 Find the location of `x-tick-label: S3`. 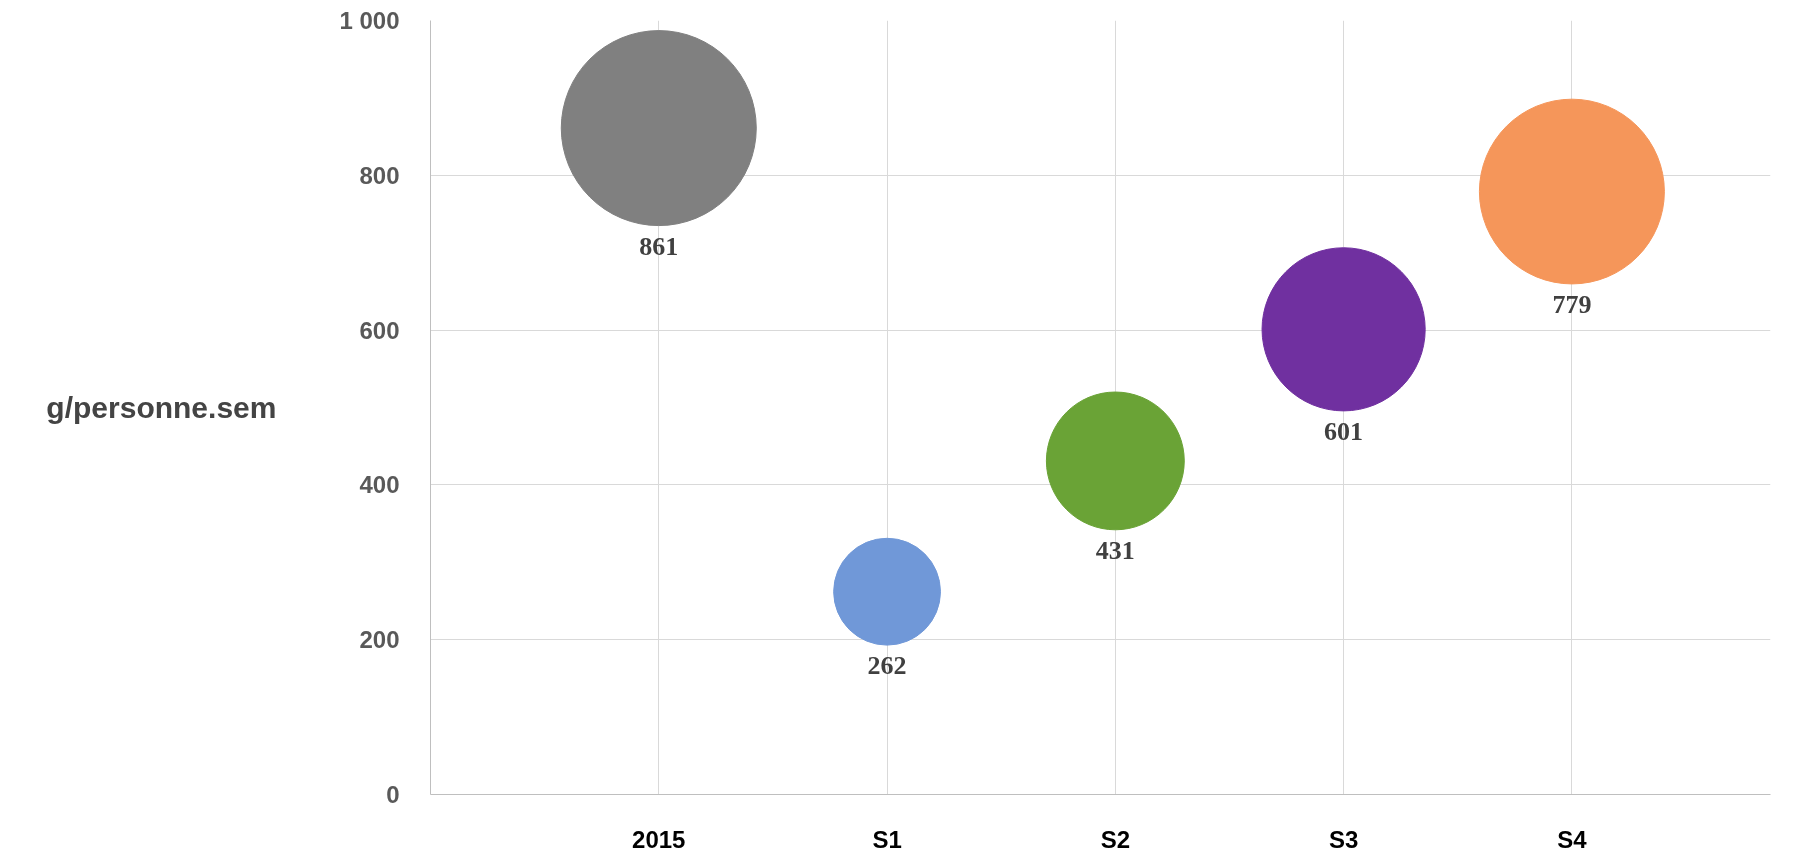

x-tick-label: S3 is located at coordinates (1343, 839).